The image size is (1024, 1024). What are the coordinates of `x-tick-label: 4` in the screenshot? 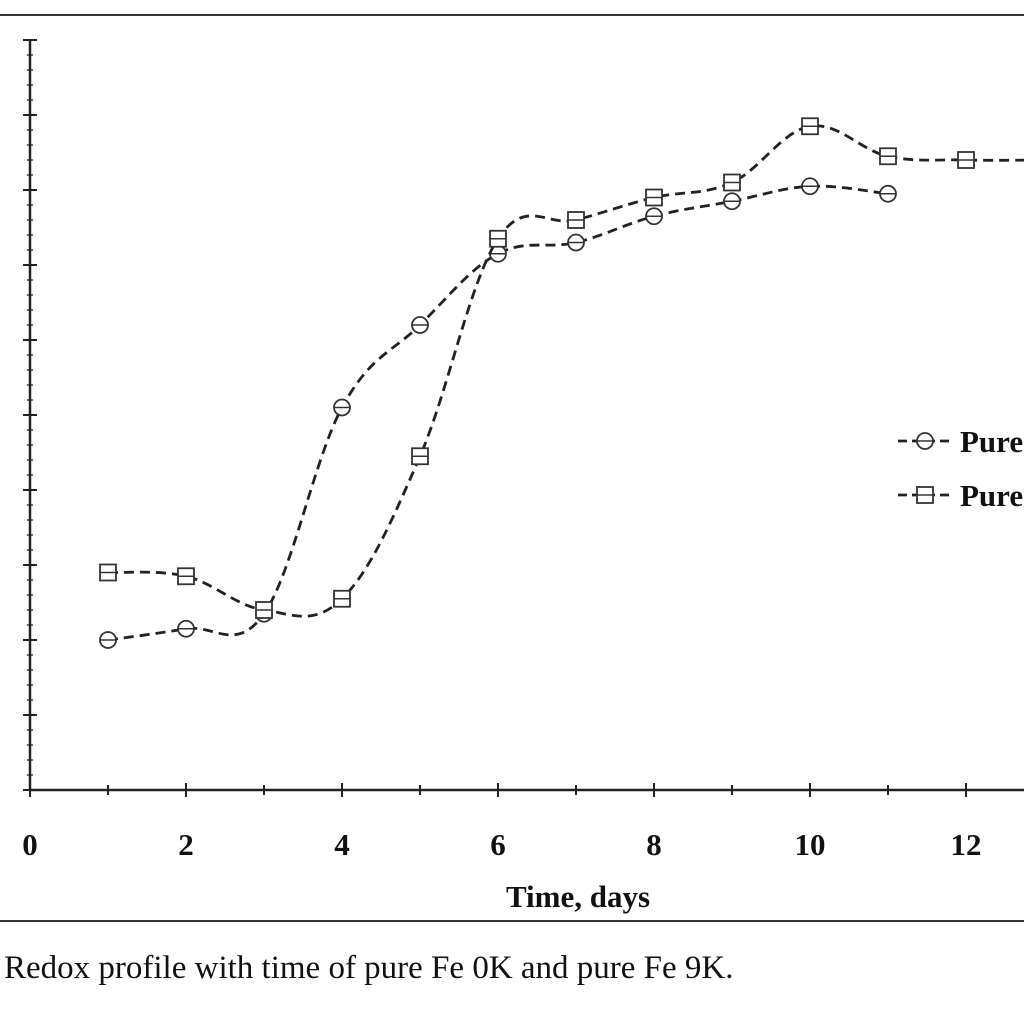 It's located at (342, 844).